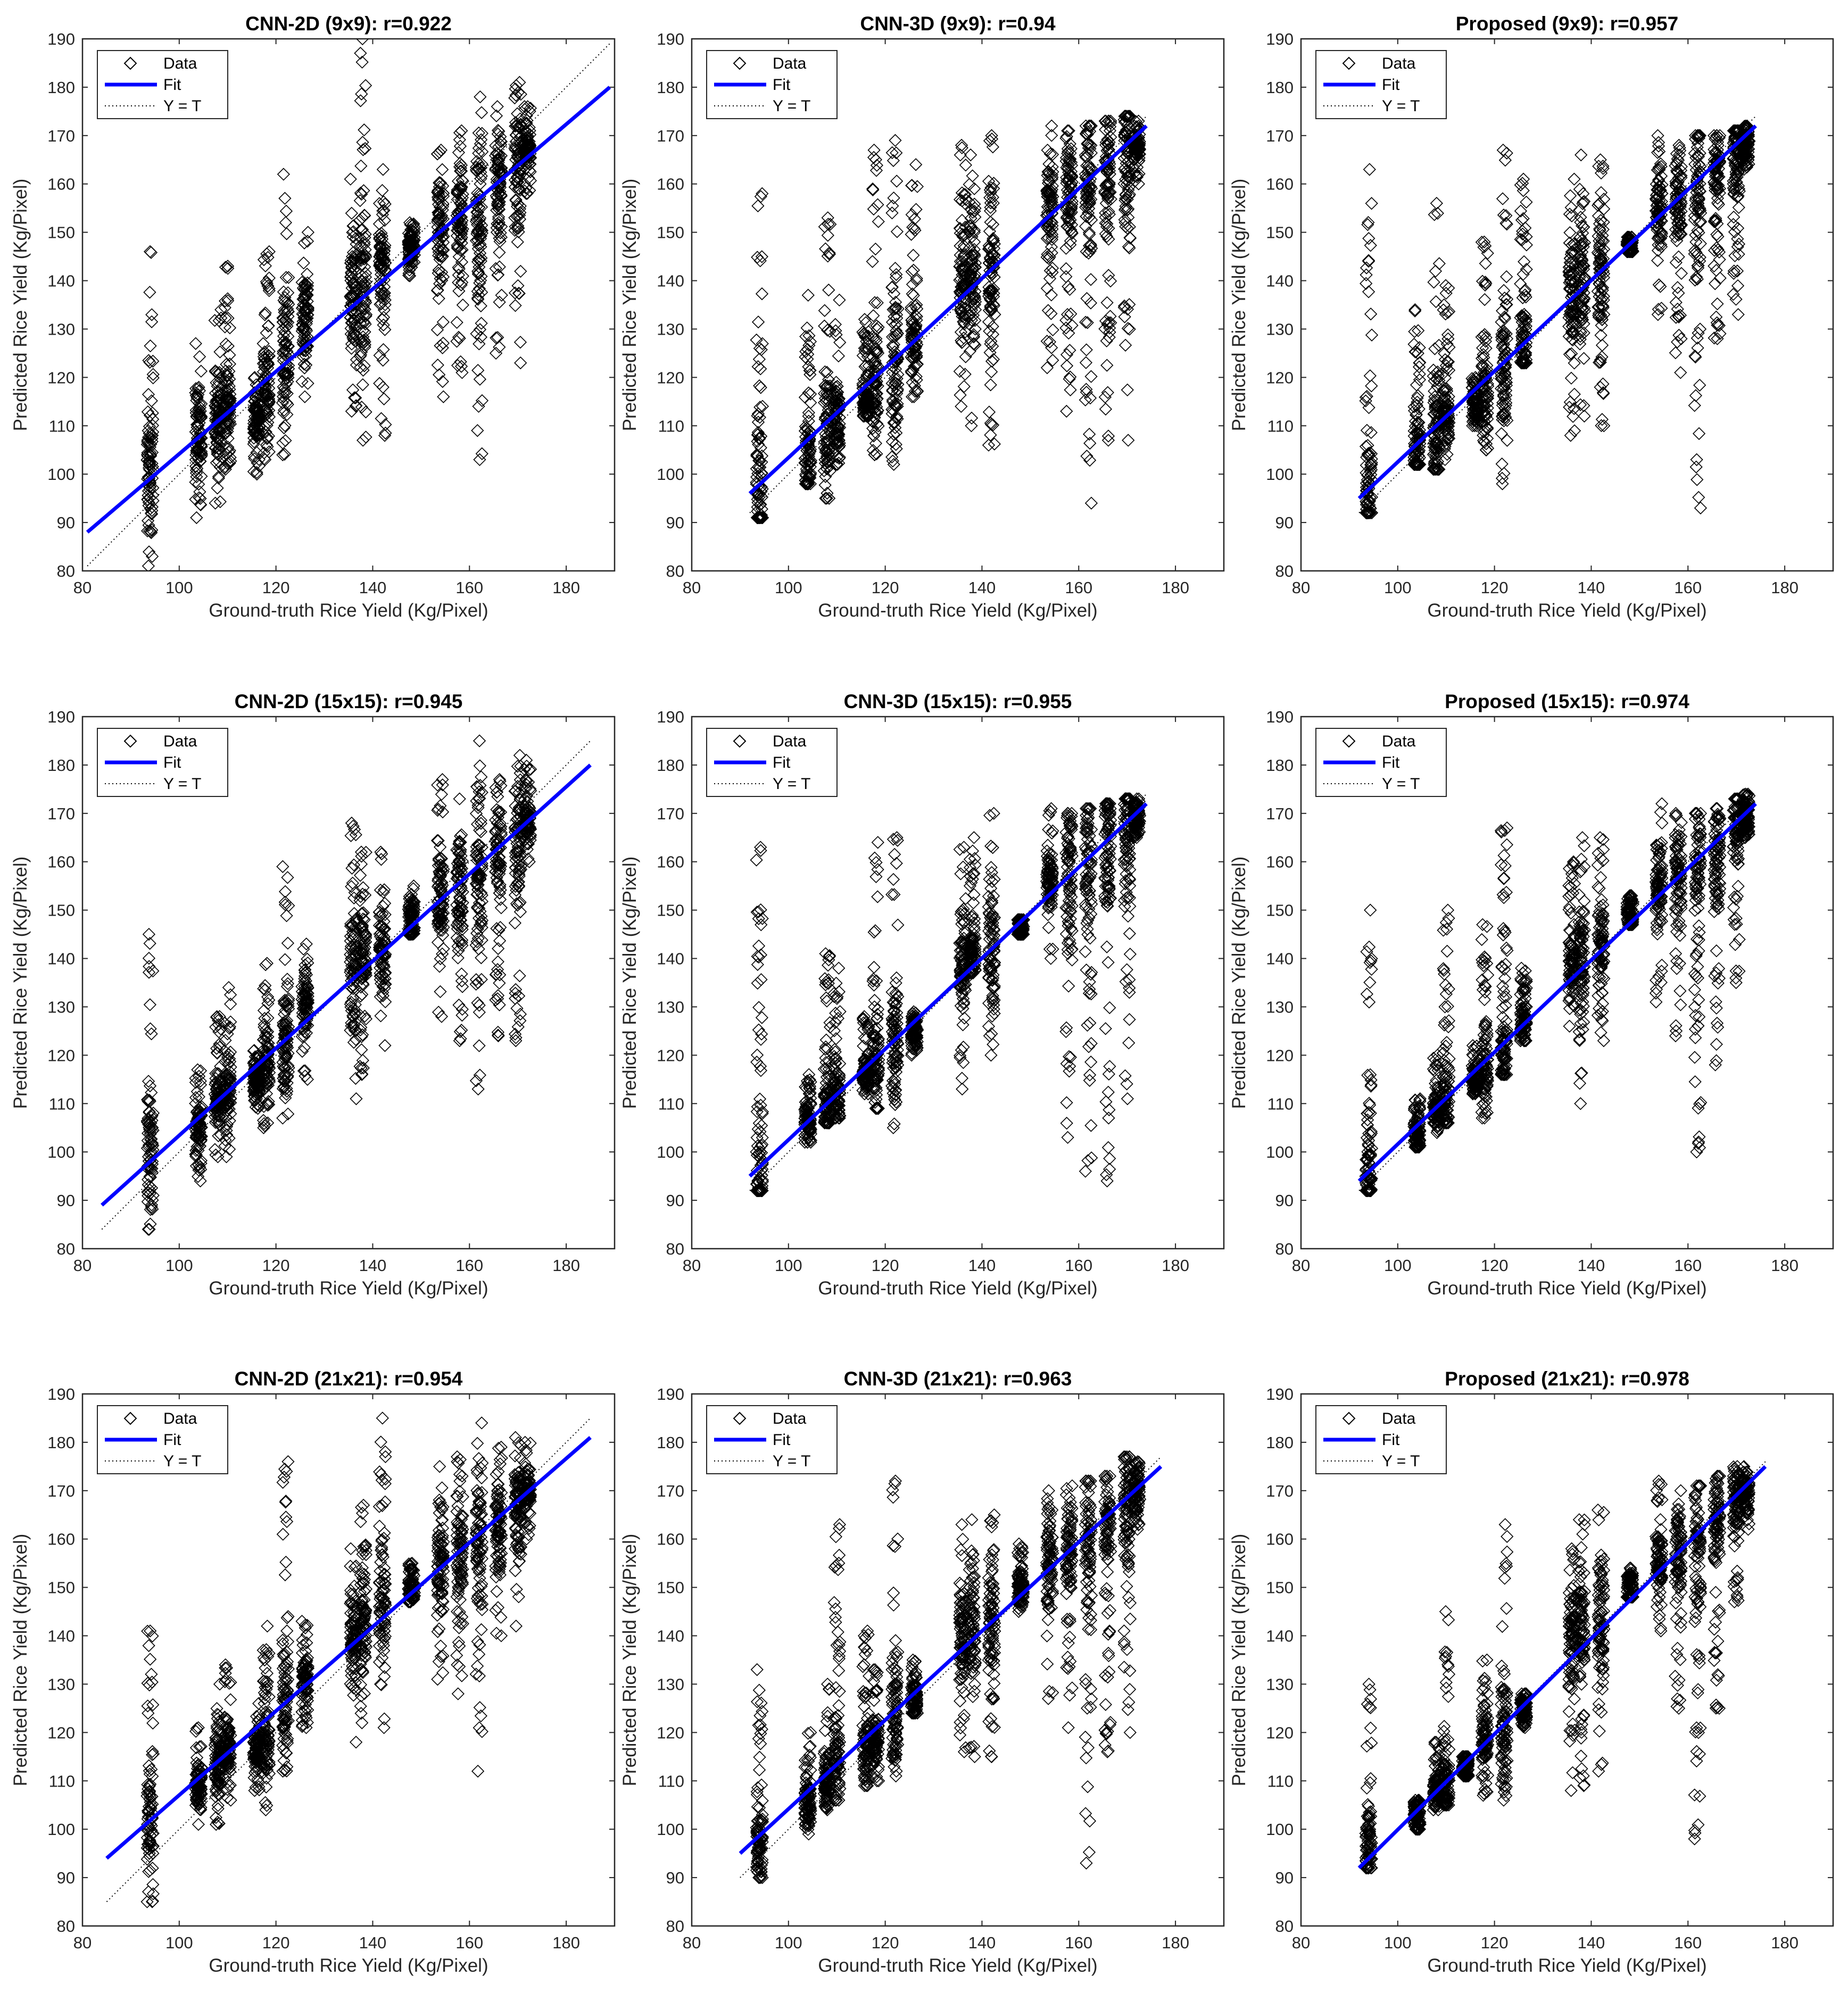  I want to click on legend-label: Data, so click(180, 64).